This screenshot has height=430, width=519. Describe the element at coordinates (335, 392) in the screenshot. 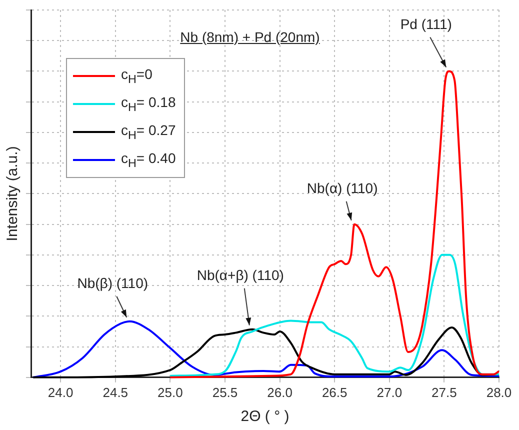

I see `x-tick-label: 26.5` at that location.